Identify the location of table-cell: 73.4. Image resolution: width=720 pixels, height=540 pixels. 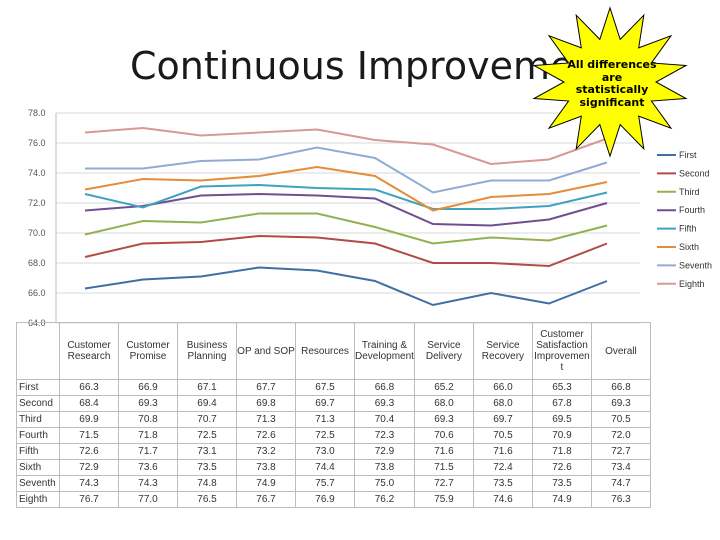
(620, 467).